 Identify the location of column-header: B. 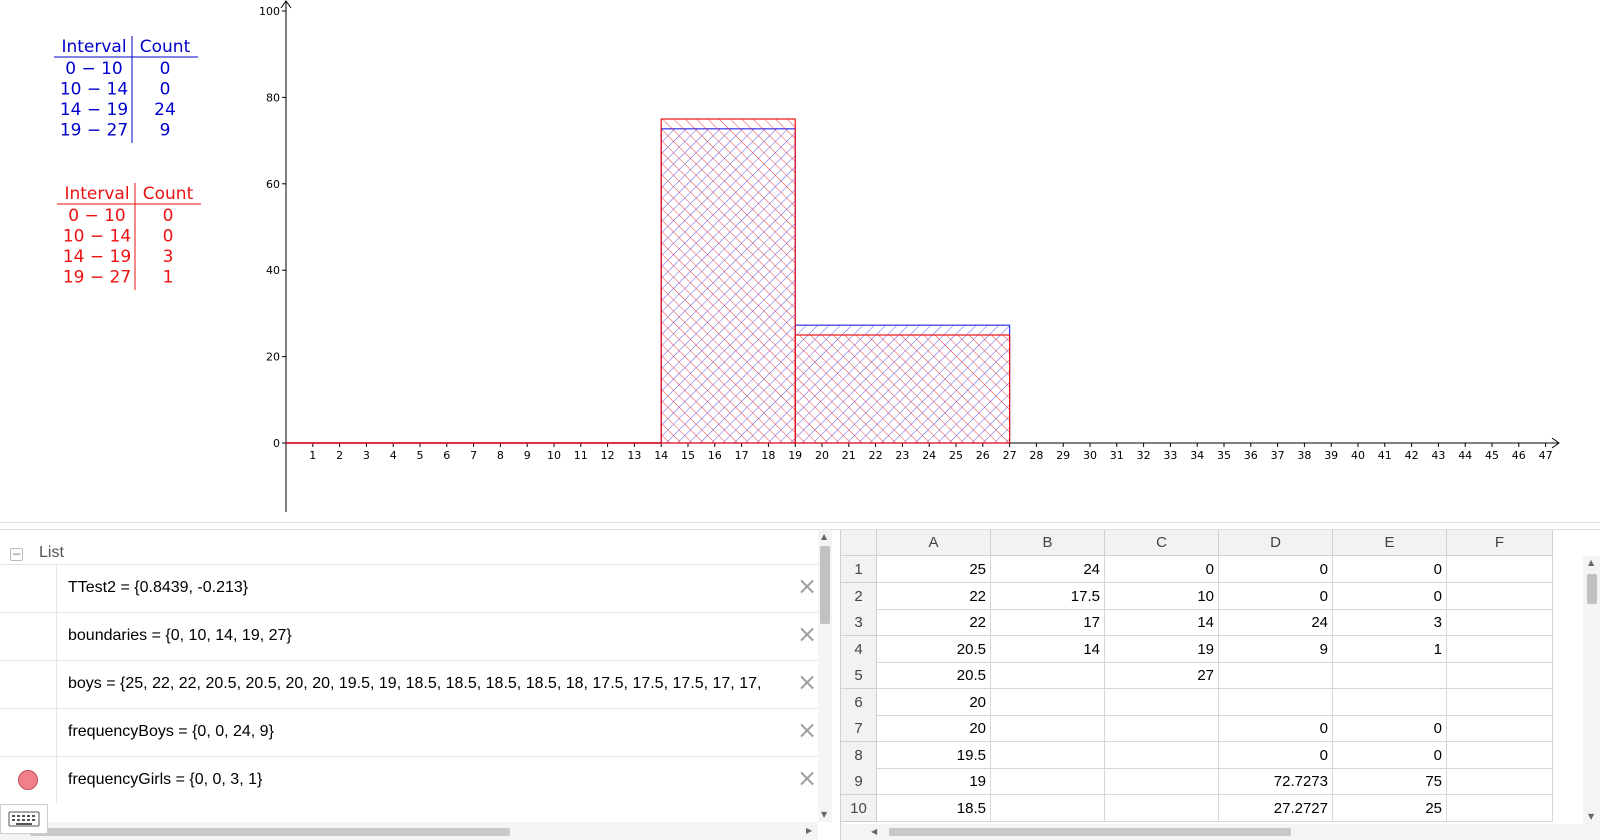
(1048, 543).